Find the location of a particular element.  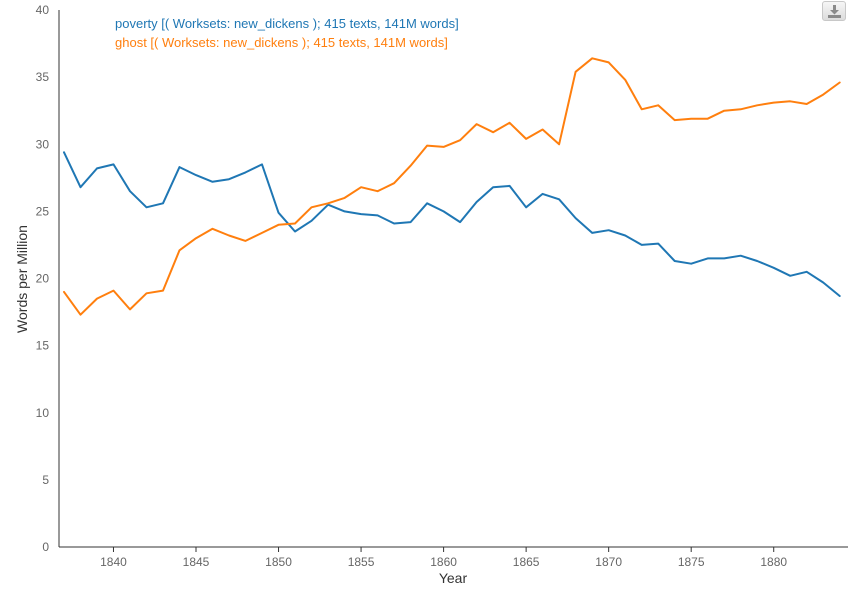

y-tick-label: 15 is located at coordinates (43, 346).